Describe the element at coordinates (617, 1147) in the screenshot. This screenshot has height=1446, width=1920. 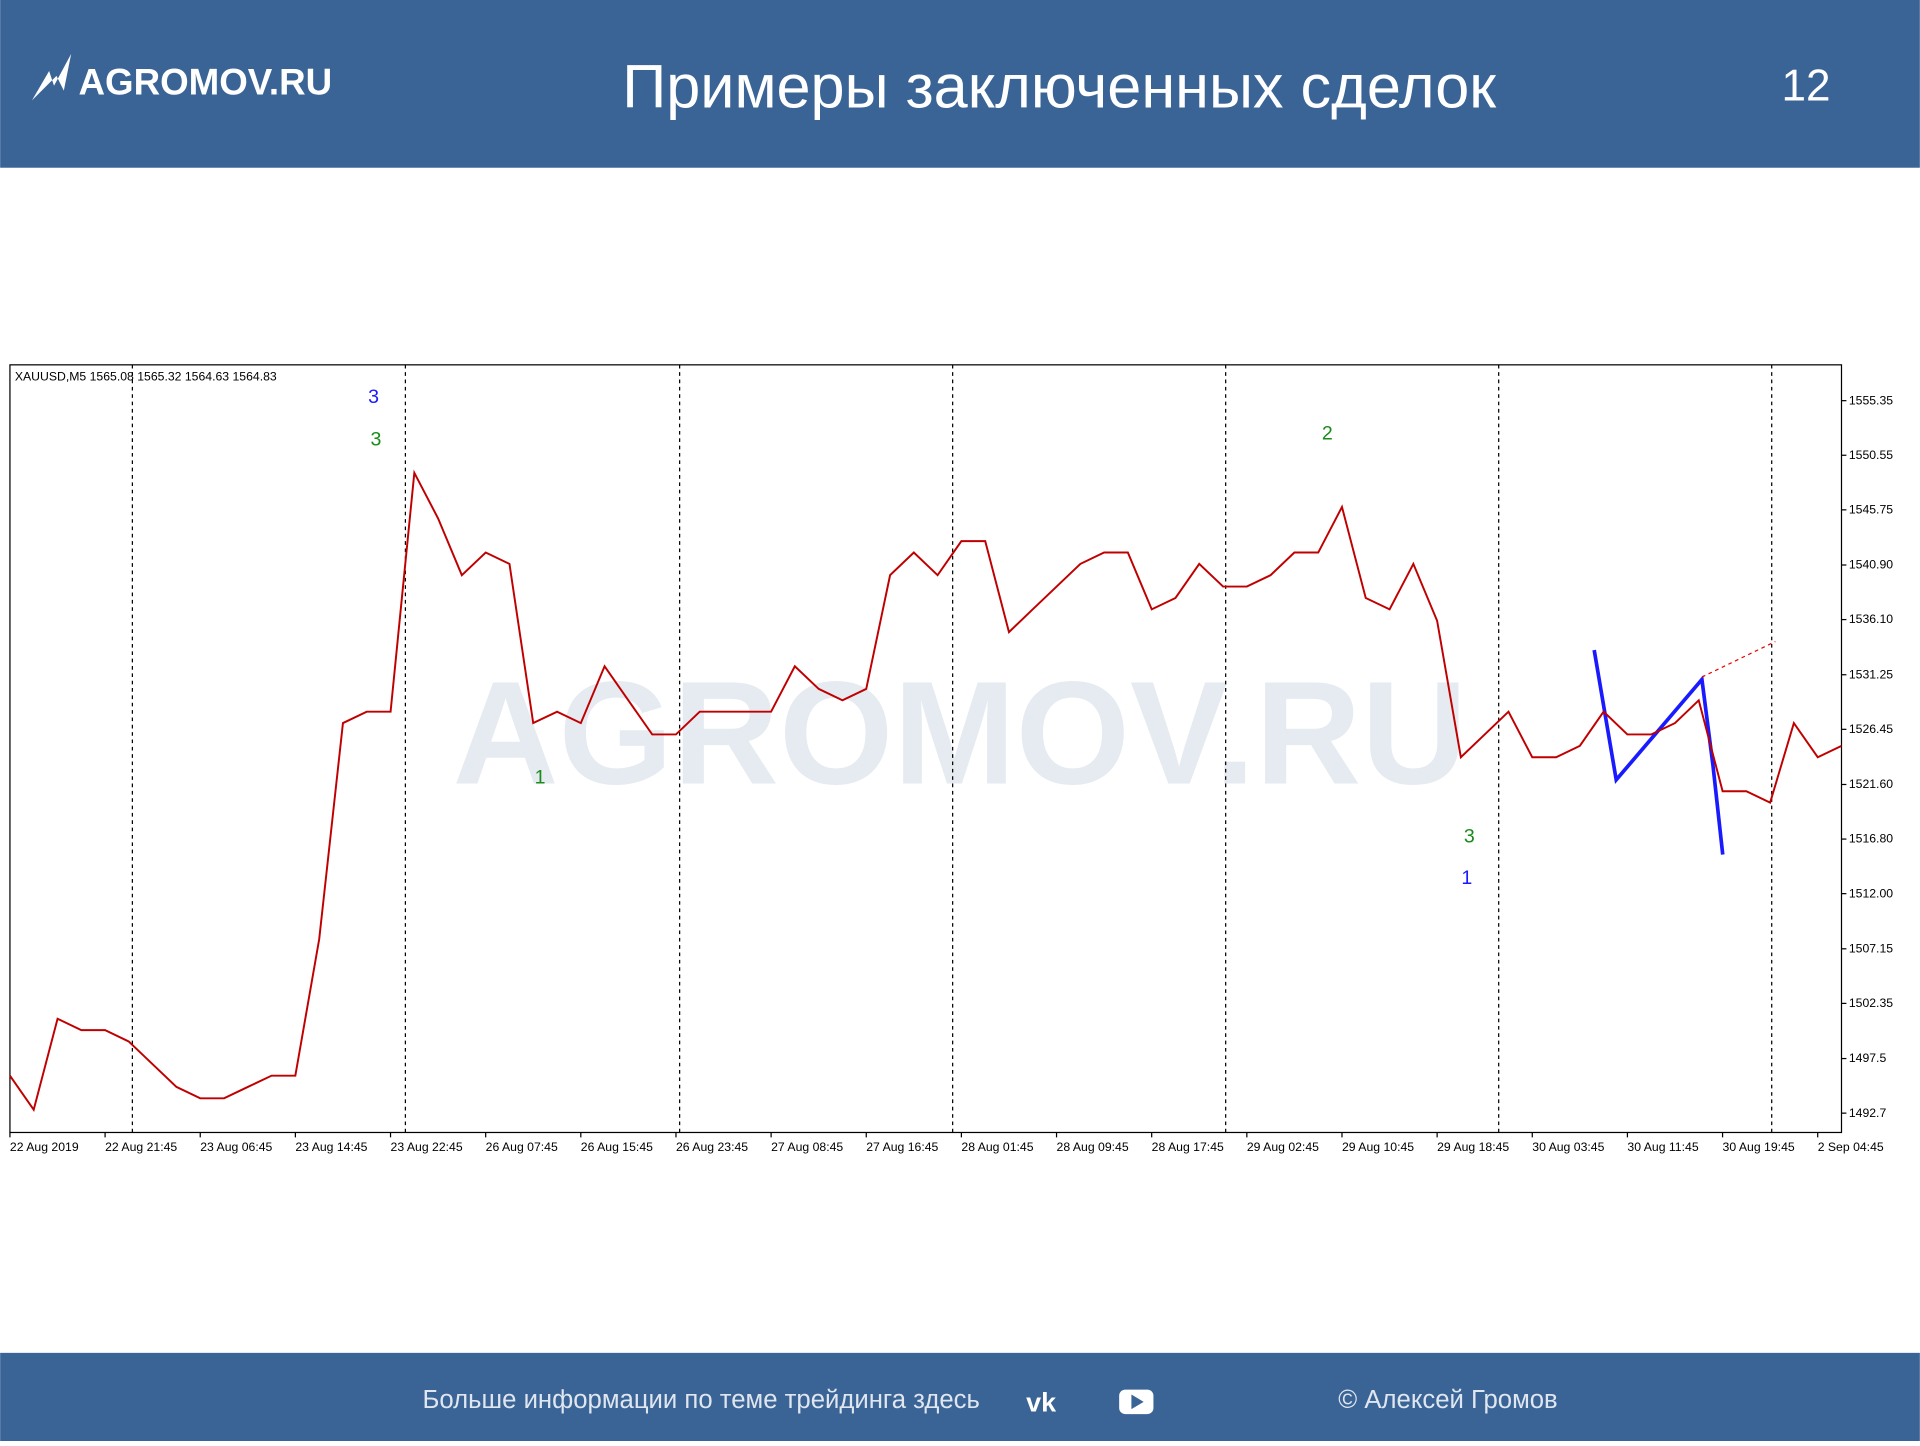
I see `x-tick-label: 26 Aug 15:45` at that location.